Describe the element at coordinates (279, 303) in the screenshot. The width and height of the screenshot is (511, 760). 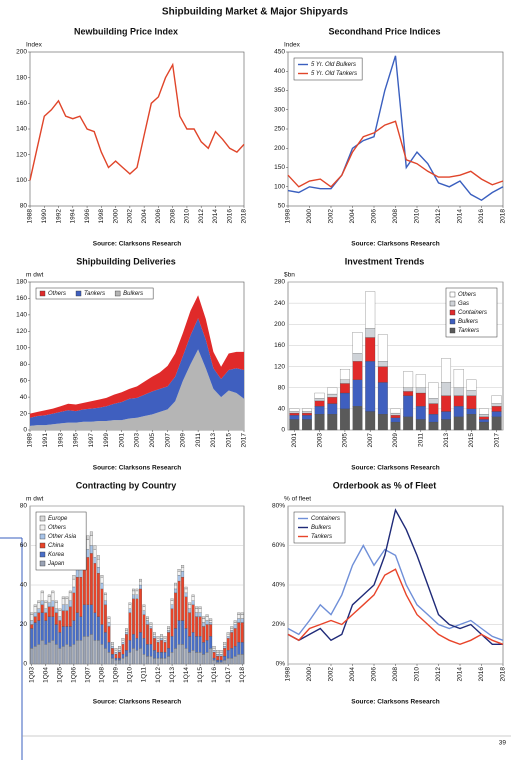
I see `y-tick-label: 240` at that location.